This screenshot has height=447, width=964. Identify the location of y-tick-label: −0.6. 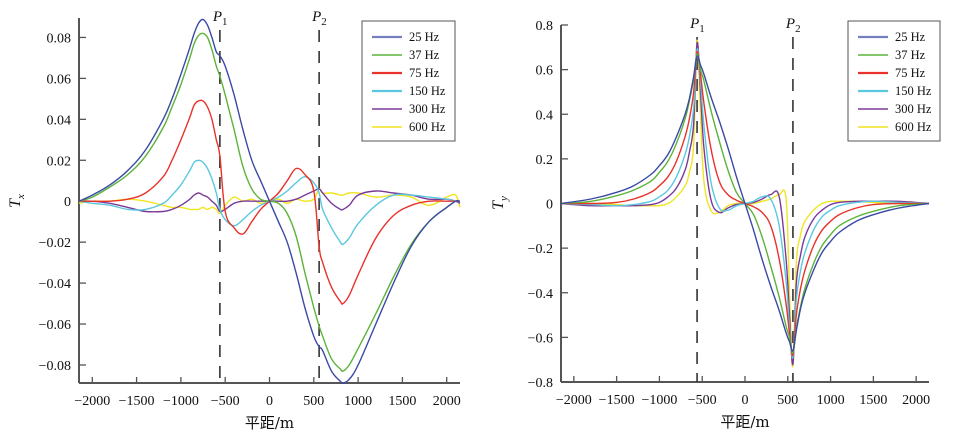
(540, 338).